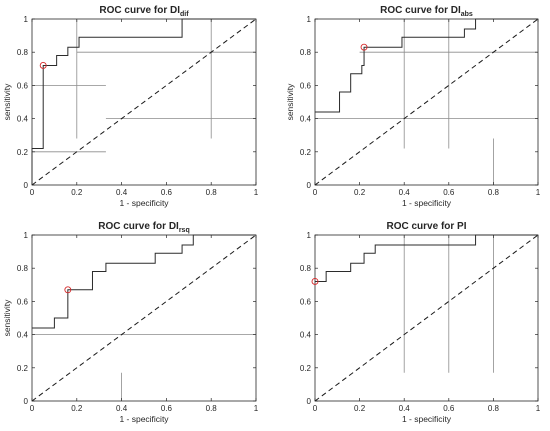 This screenshot has width=550, height=431. I want to click on chart-title: ROC curve for DIrsq, so click(143, 227).